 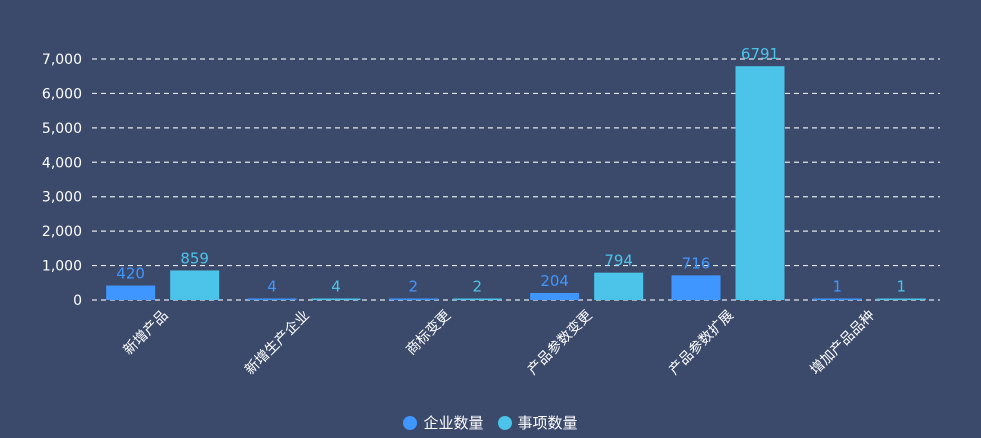 What do you see at coordinates (77, 301) in the screenshot?
I see `y-tick-label-0: 0` at bounding box center [77, 301].